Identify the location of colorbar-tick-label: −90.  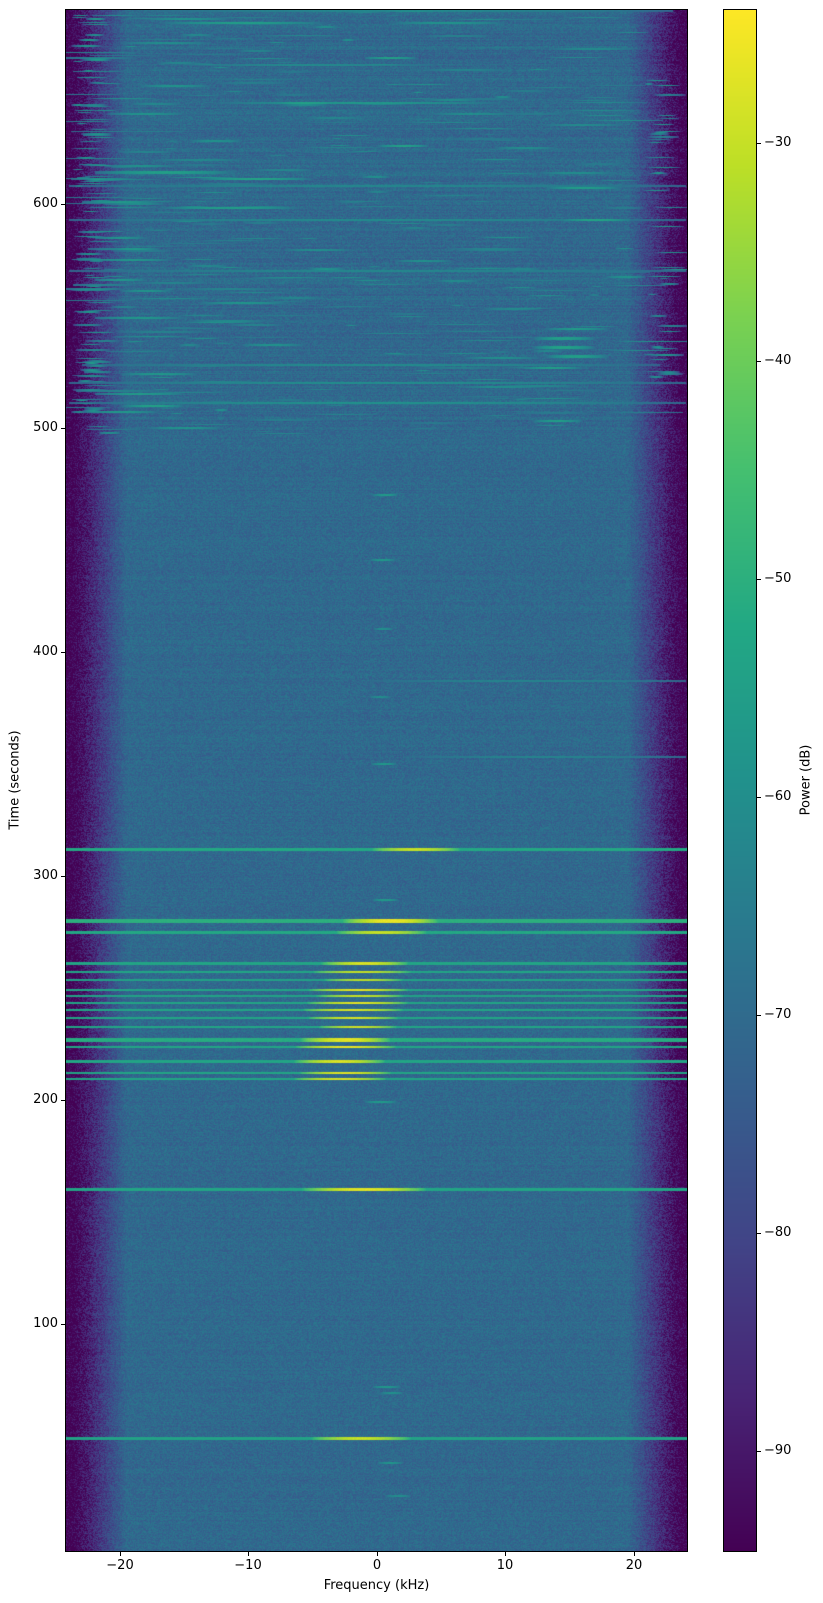
(778, 1450).